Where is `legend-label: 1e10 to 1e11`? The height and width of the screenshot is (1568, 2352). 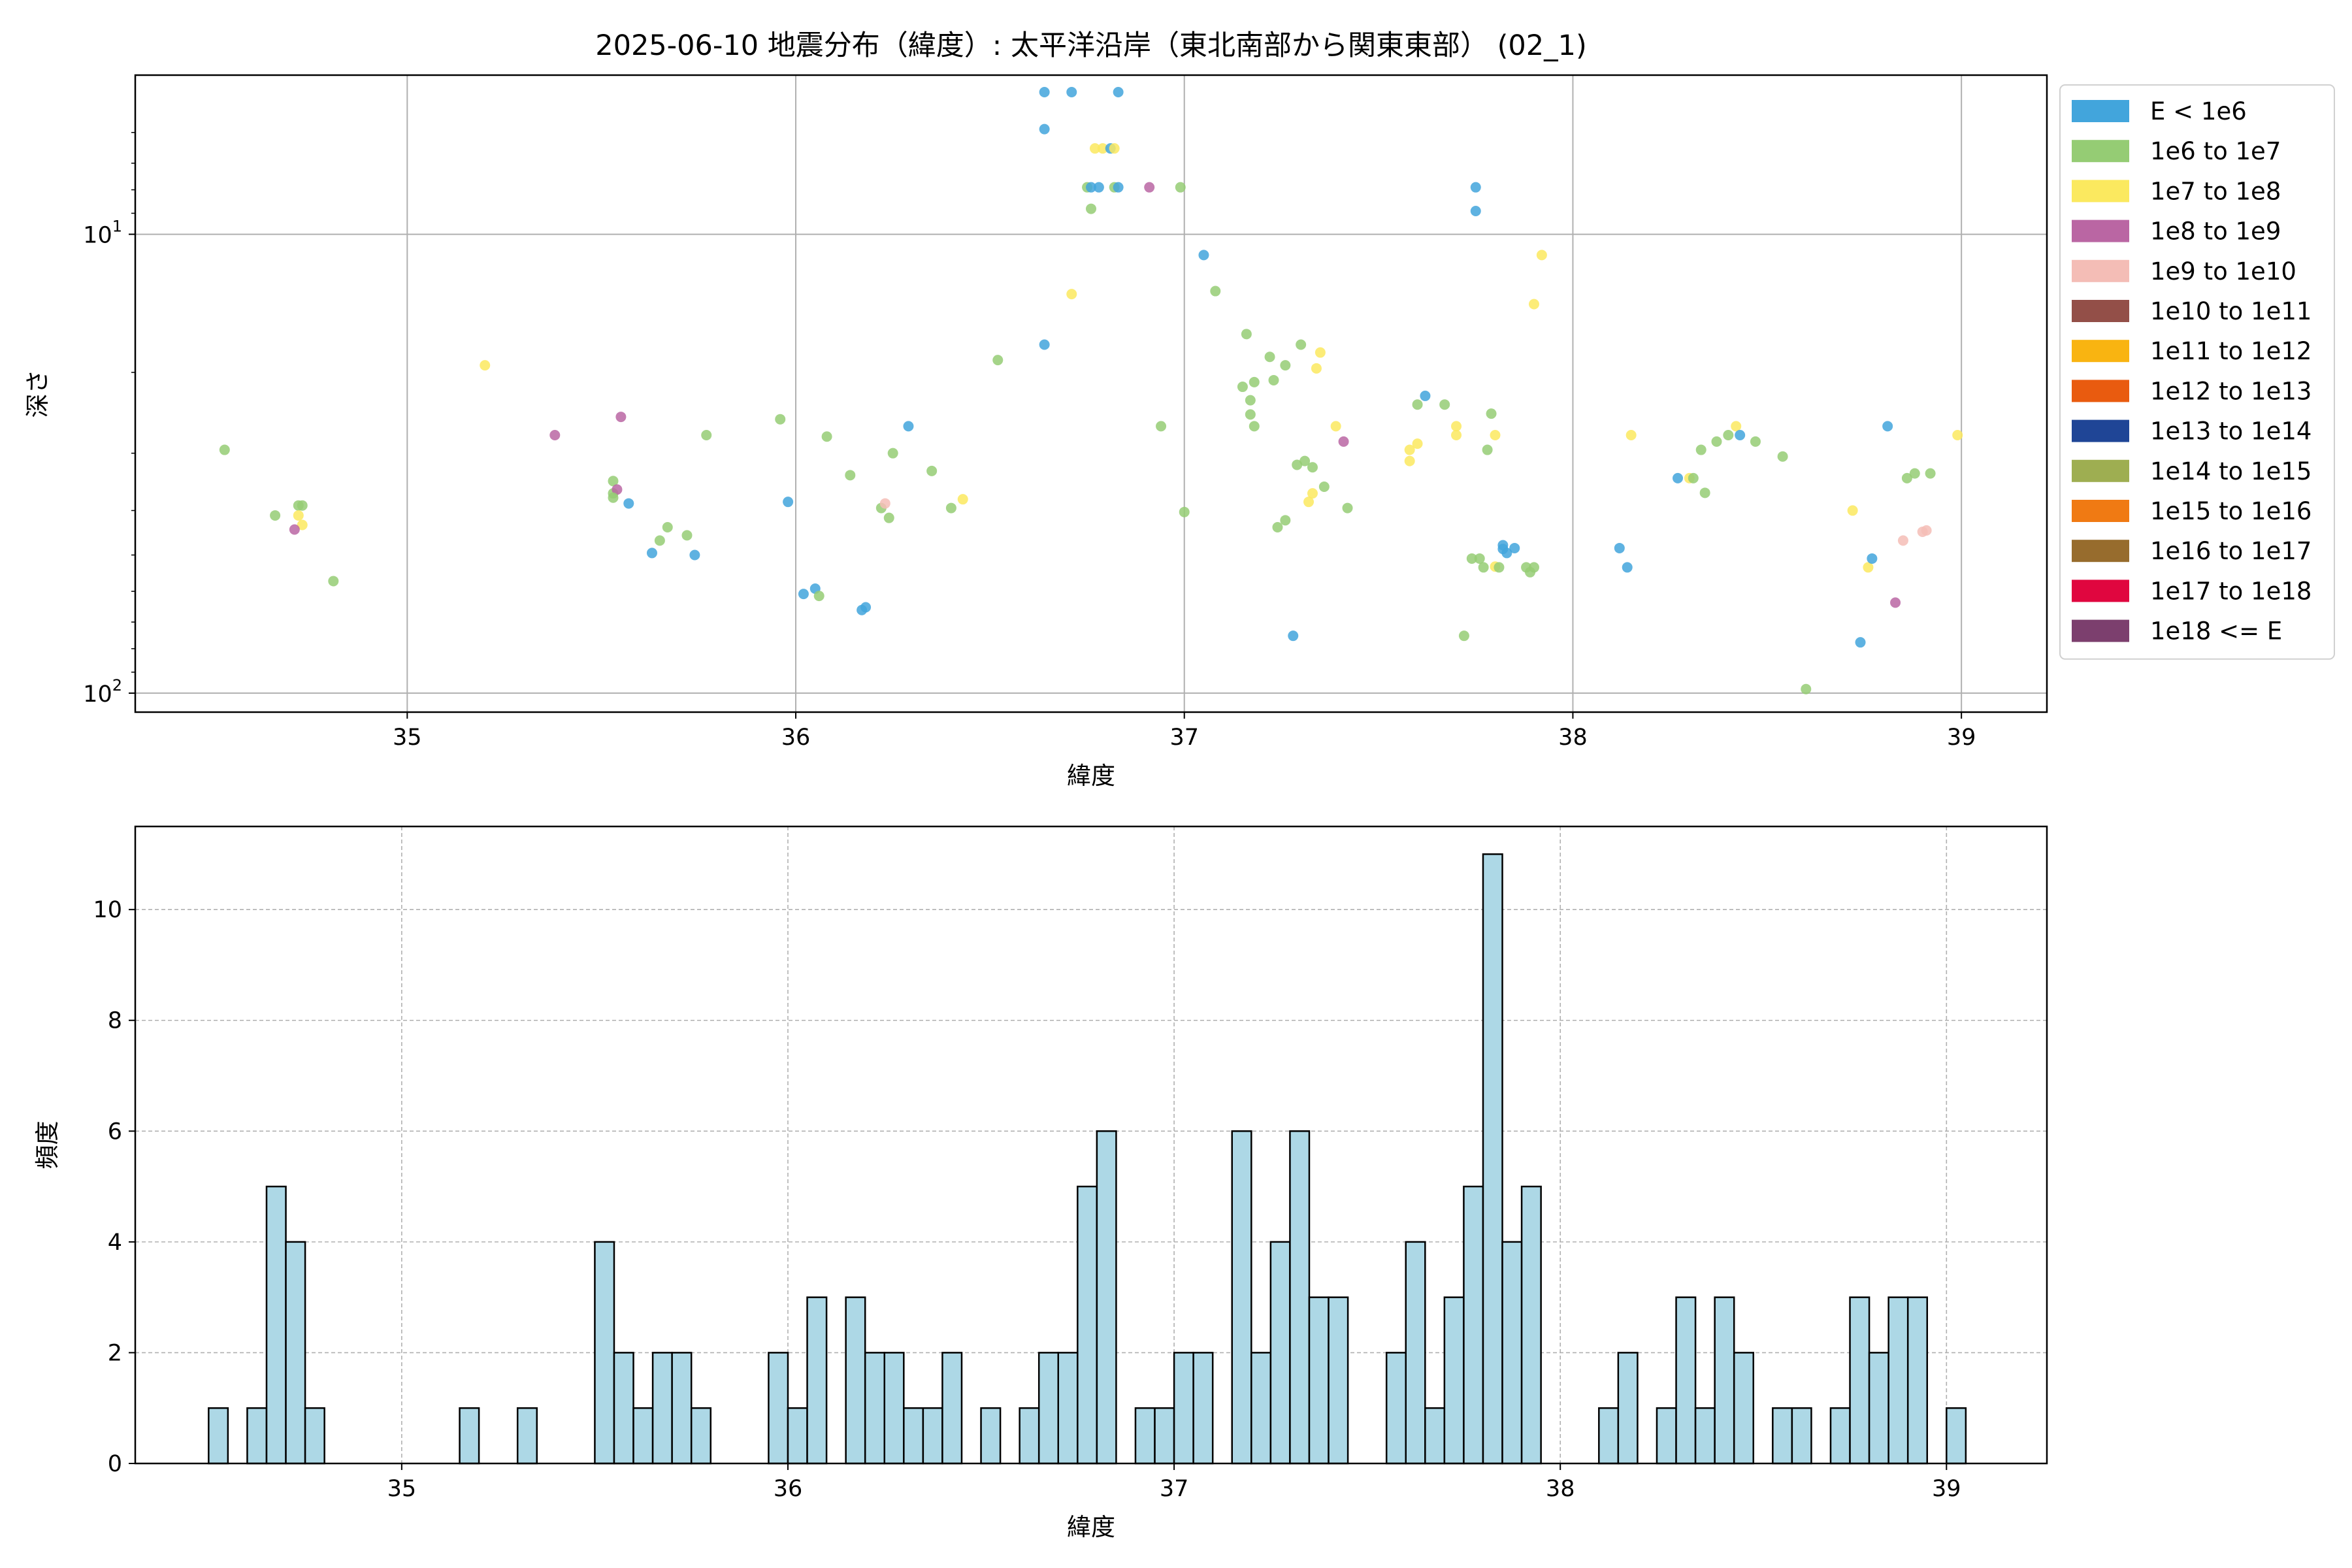 legend-label: 1e10 to 1e11 is located at coordinates (2230, 311).